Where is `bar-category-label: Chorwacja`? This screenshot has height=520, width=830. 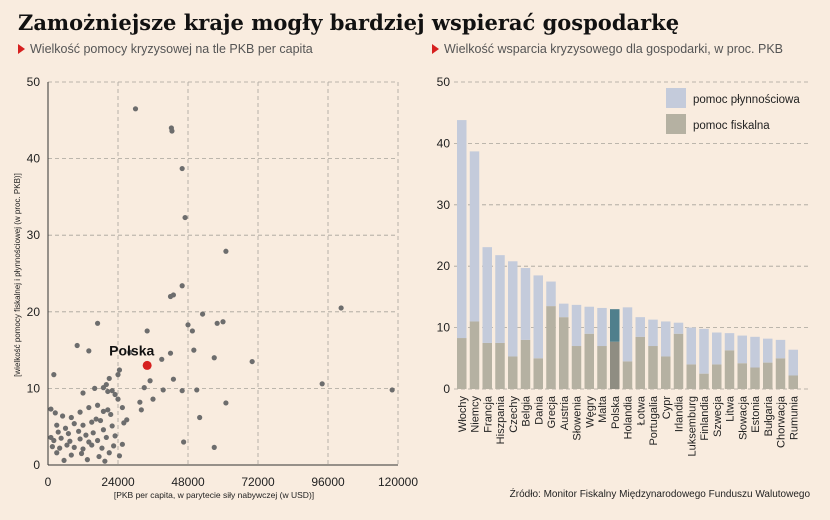 bar-category-label: Chorwacja is located at coordinates (782, 421).